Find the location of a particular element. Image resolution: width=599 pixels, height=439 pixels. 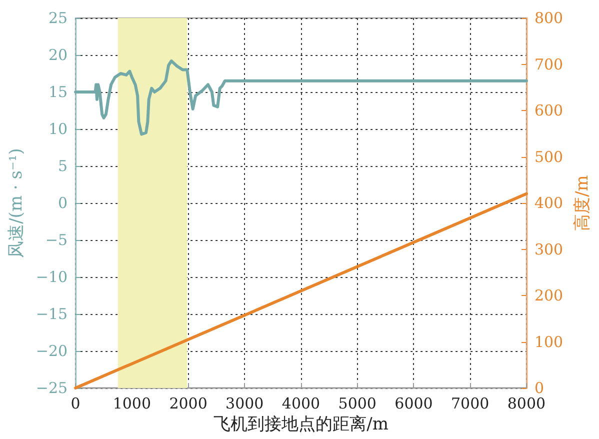

x-tick-label: 4000 is located at coordinates (301, 403).